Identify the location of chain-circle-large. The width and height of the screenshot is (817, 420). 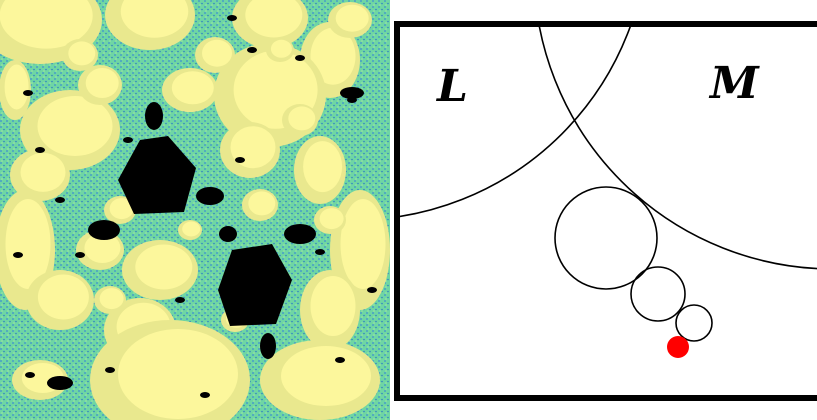
(606, 238).